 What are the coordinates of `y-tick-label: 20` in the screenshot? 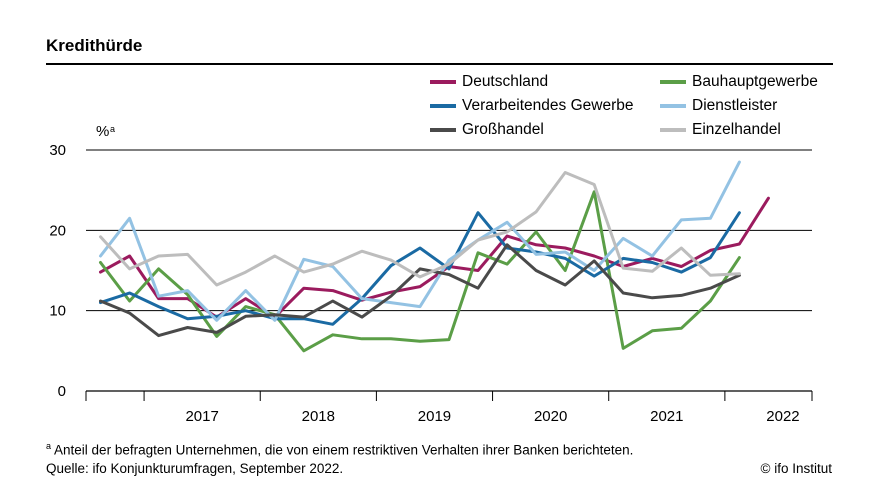 It's located at (57, 230).